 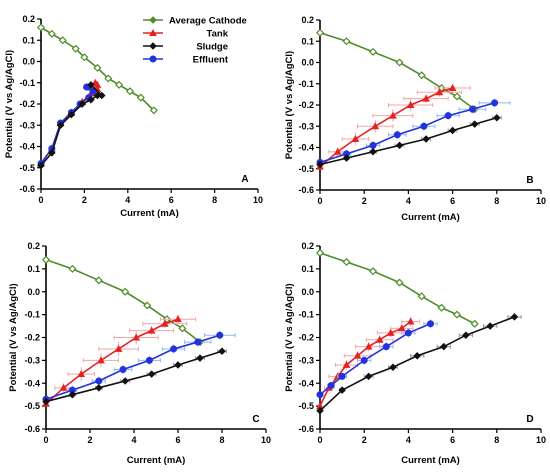 What do you see at coordinates (258, 200) in the screenshot?
I see `x-tick-label: 10` at bounding box center [258, 200].